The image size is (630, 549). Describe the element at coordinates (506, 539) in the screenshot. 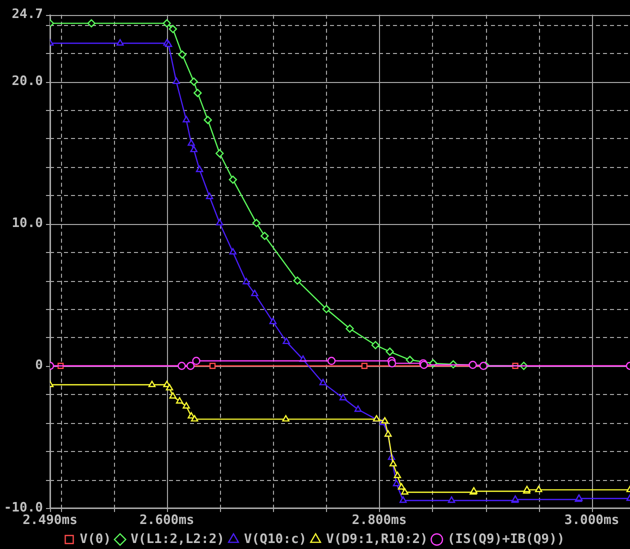

I see `legend-label: (IS(Q9)+IB(Q9))` at that location.